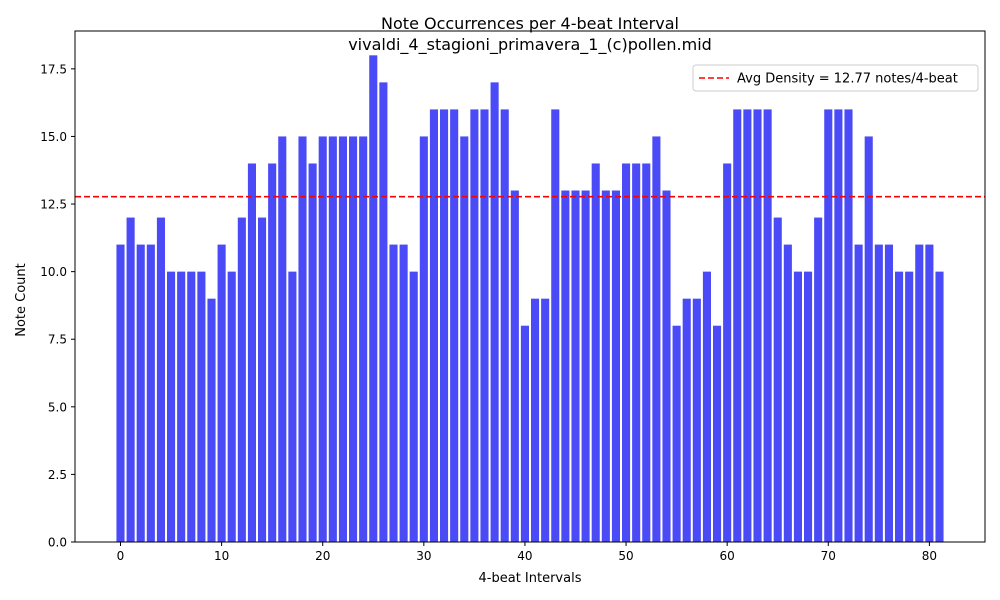 Image resolution: width=1000 pixels, height=600 pixels. What do you see at coordinates (828, 556) in the screenshot?
I see `x-tick-label: 70` at bounding box center [828, 556].